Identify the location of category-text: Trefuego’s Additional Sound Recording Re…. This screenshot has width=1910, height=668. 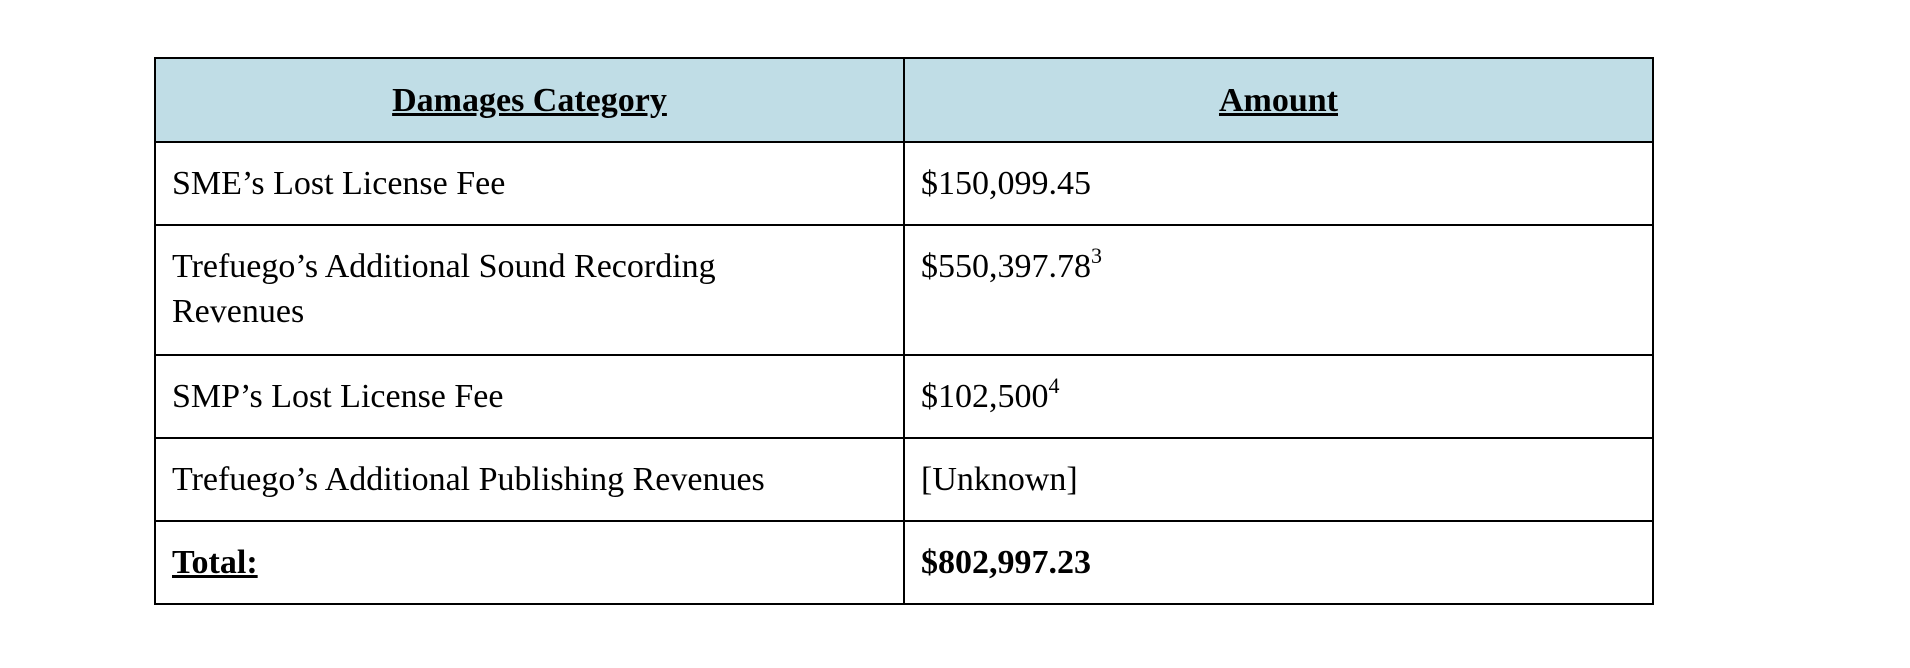
(444, 289).